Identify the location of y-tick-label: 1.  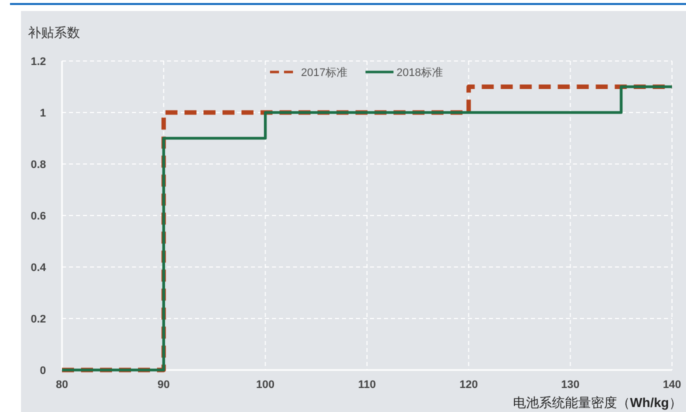
(43, 114).